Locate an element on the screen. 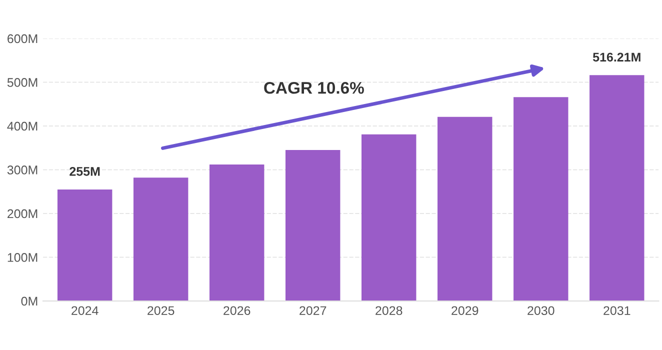 The width and height of the screenshot is (662, 350). y-tick-label: 600M is located at coordinates (23, 39).